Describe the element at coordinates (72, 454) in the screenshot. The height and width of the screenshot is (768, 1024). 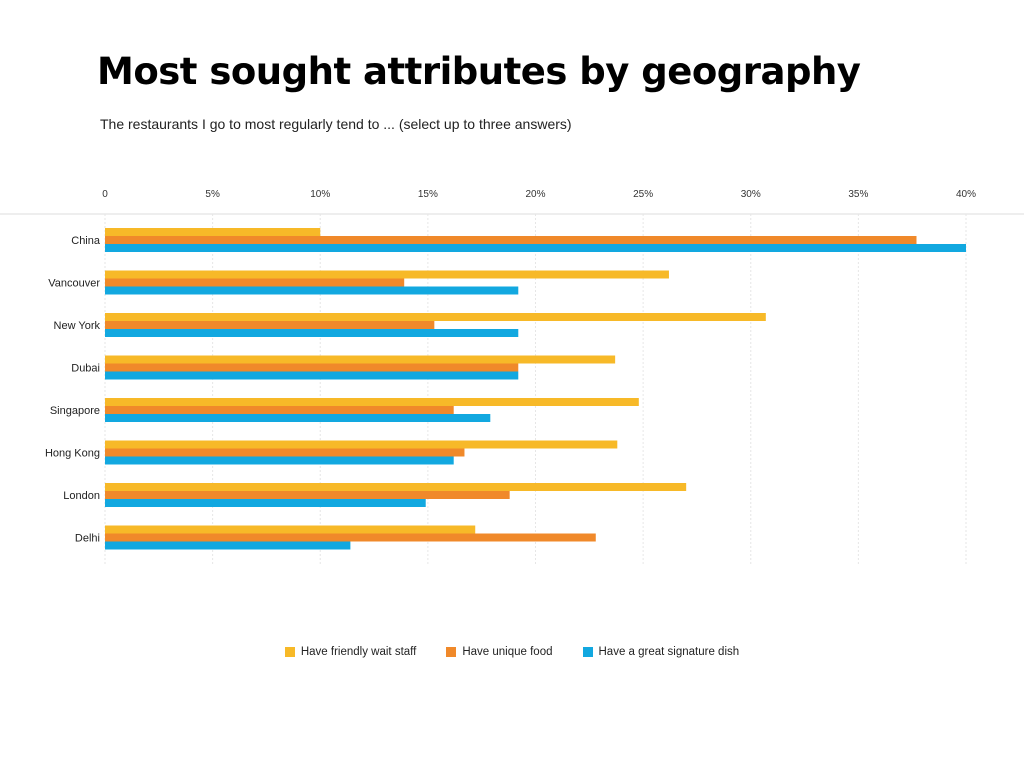
I see `category-label: Hong Kong` at that location.